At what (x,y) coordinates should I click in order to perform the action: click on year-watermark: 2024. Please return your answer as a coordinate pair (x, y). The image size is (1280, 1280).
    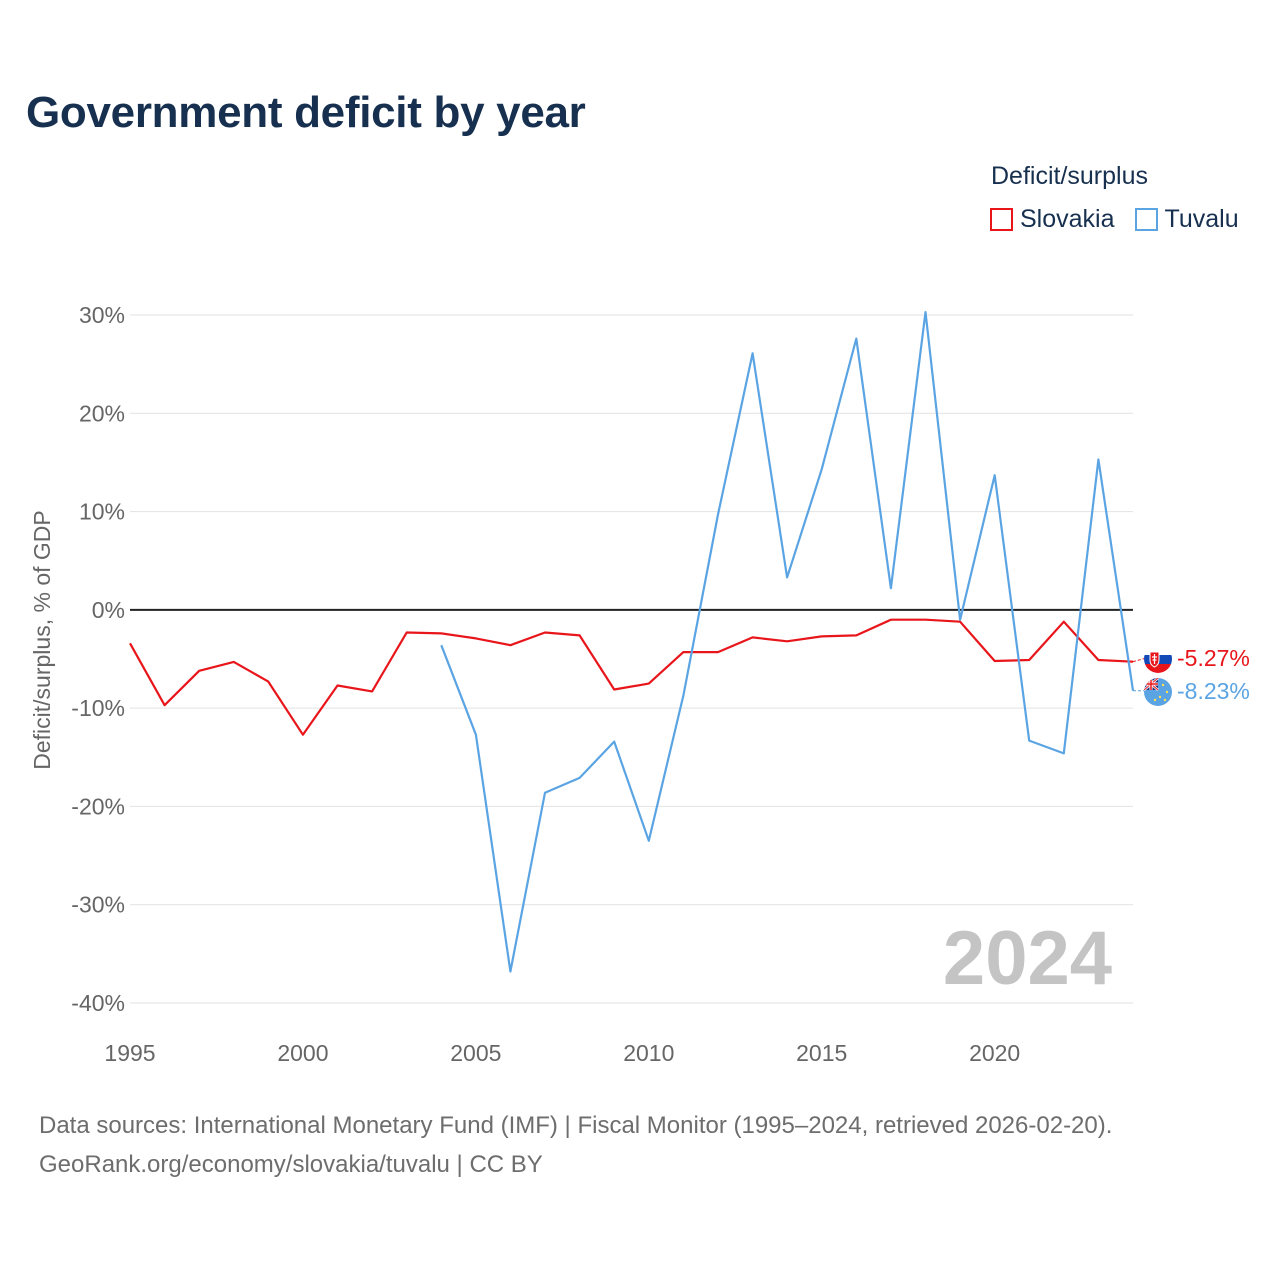
    Looking at the image, I should click on (1027, 958).